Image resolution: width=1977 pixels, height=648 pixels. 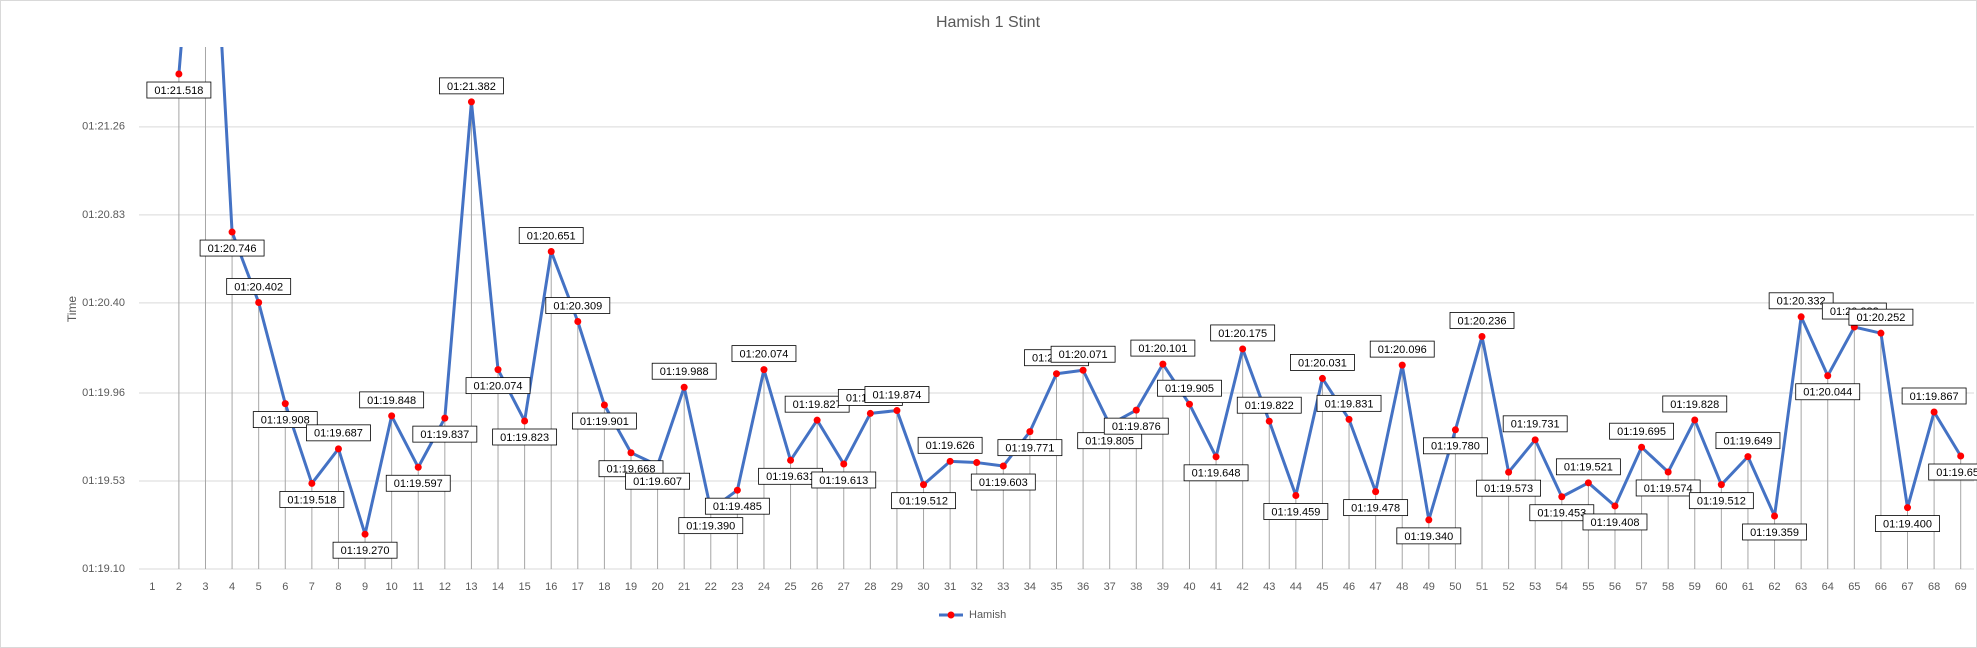 What do you see at coordinates (445, 434) in the screenshot?
I see `data-label-group: 01:19.837` at bounding box center [445, 434].